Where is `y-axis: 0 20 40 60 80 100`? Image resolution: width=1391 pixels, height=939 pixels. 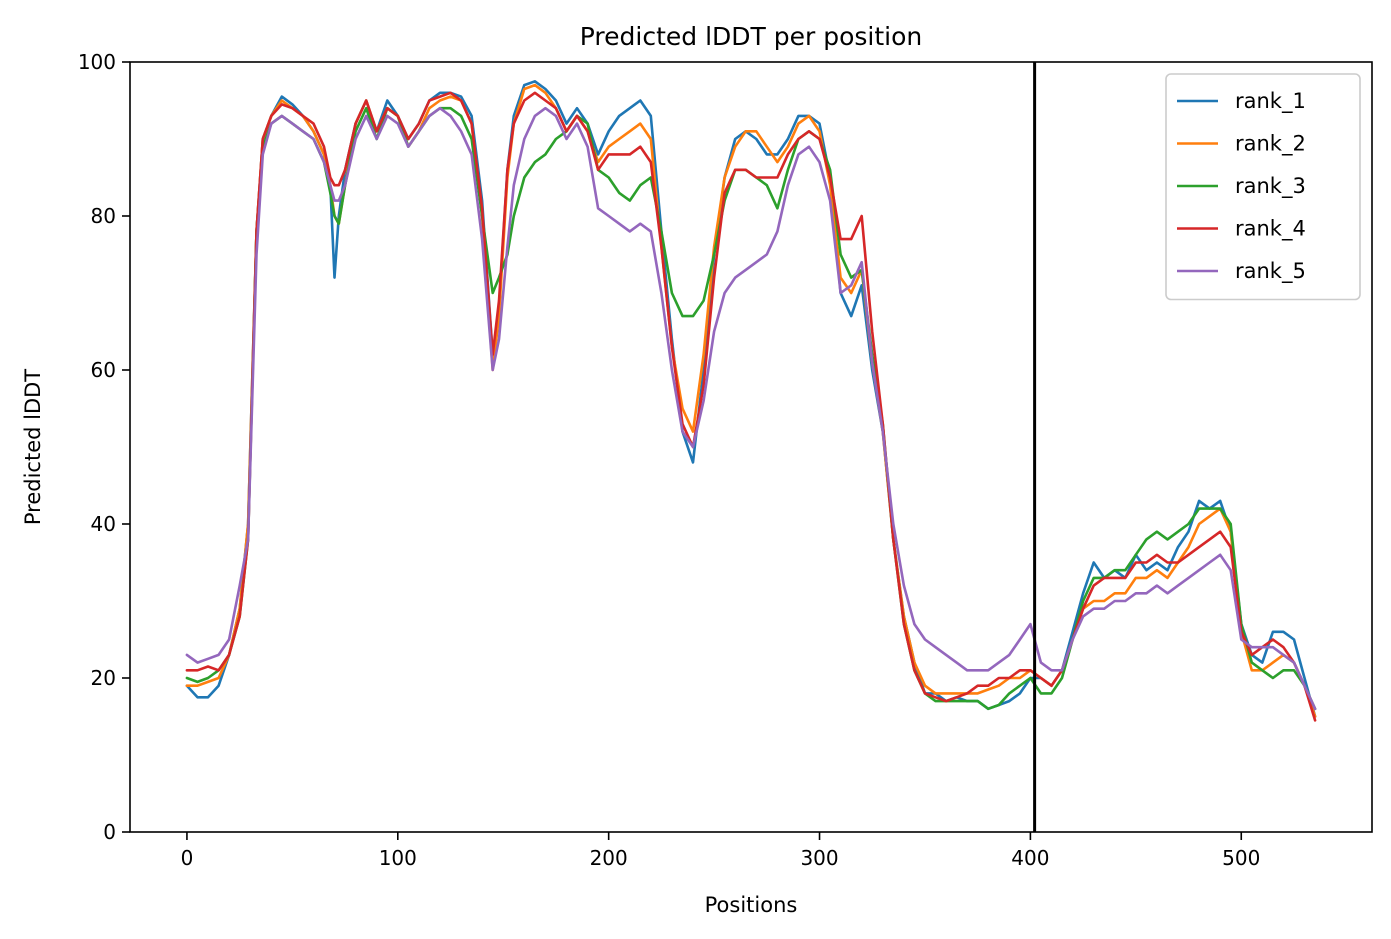 y-axis: 0 20 40 60 80 100 is located at coordinates (104, 447).